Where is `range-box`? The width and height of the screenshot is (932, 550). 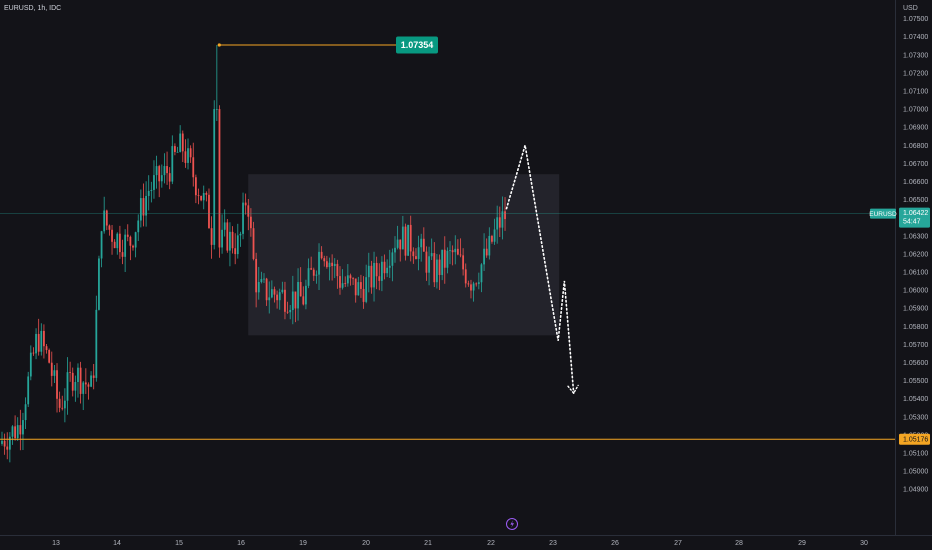
range-box is located at coordinates (404, 255).